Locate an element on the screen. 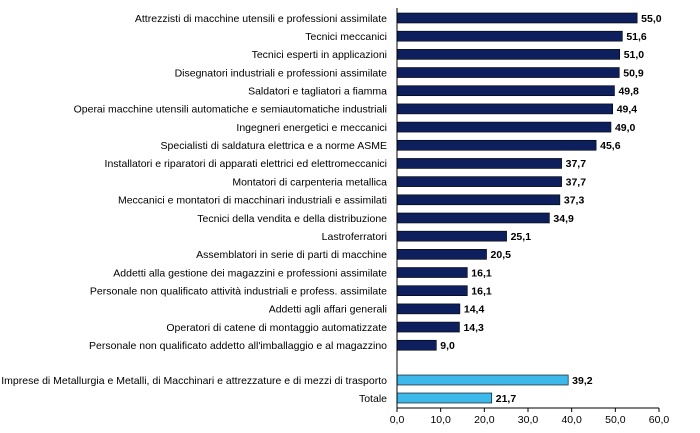 Image resolution: width=700 pixels, height=433 pixels. bar-value-label: 37,3 is located at coordinates (574, 201).